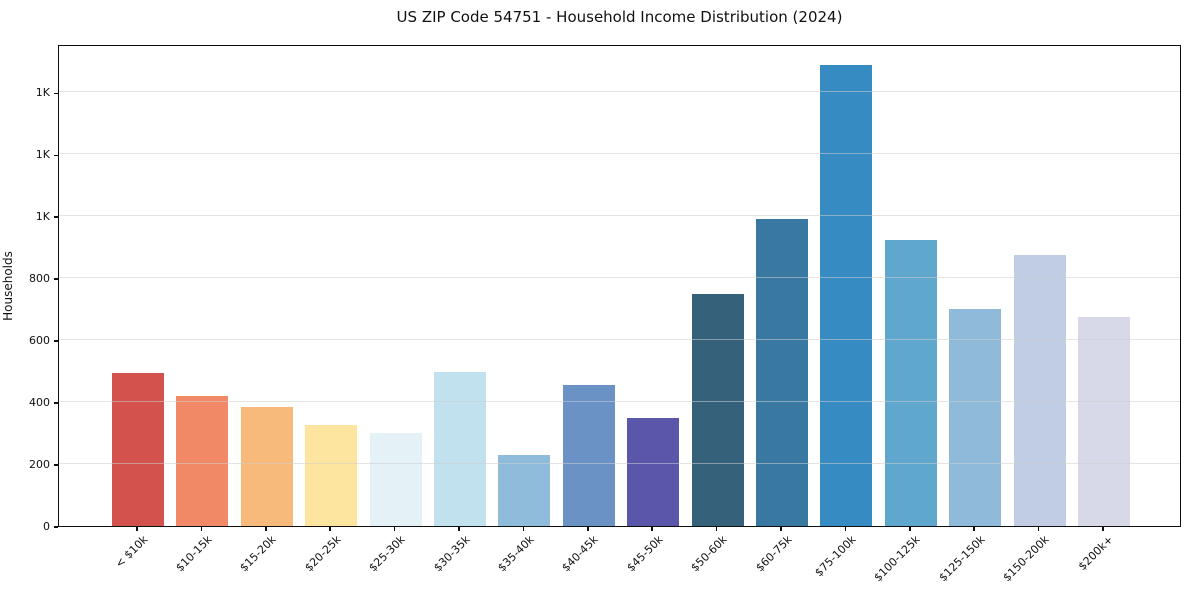 The image size is (1189, 590). What do you see at coordinates (39, 341) in the screenshot?
I see `y-tick-label: 600` at bounding box center [39, 341].